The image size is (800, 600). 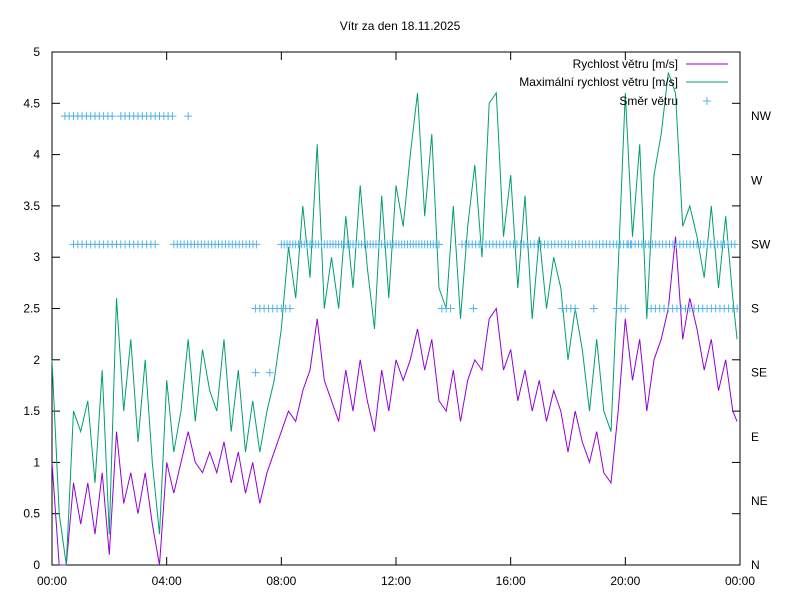 I want to click on y-tick-label: 2, so click(x=36, y=360).